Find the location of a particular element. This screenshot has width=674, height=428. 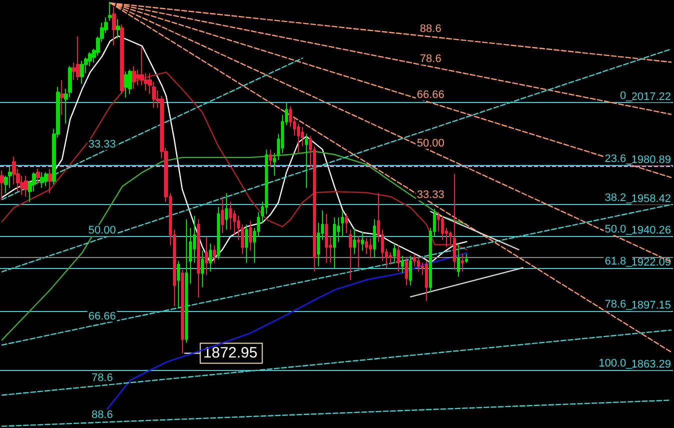

annotation: 1872.95 is located at coordinates (230, 353).